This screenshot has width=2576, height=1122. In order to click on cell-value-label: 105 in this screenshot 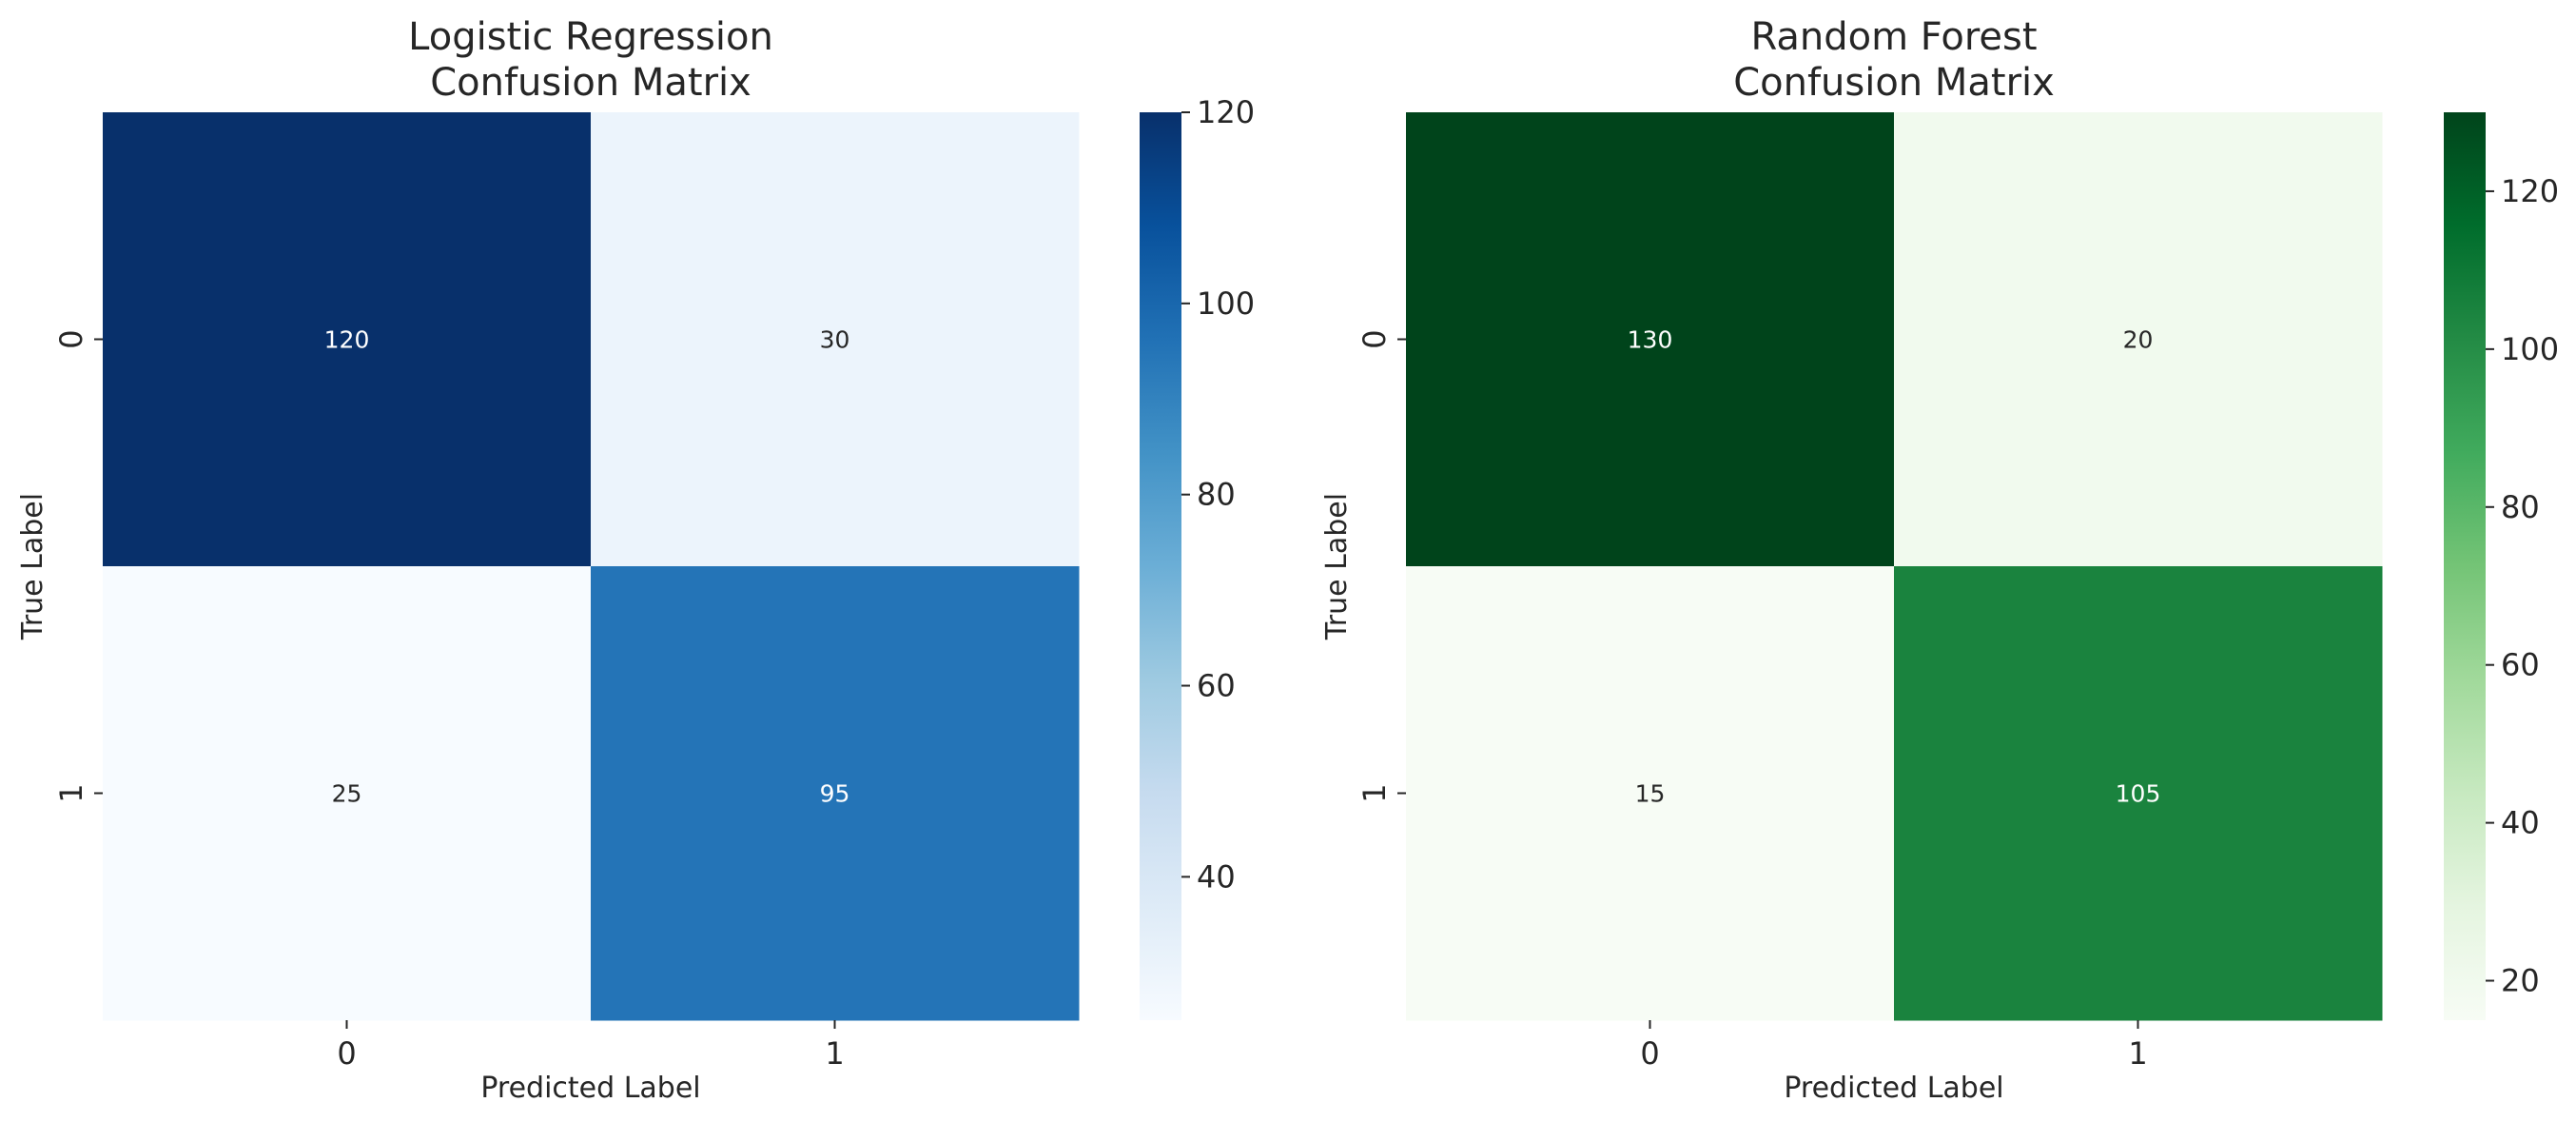, I will do `click(2138, 794)`.